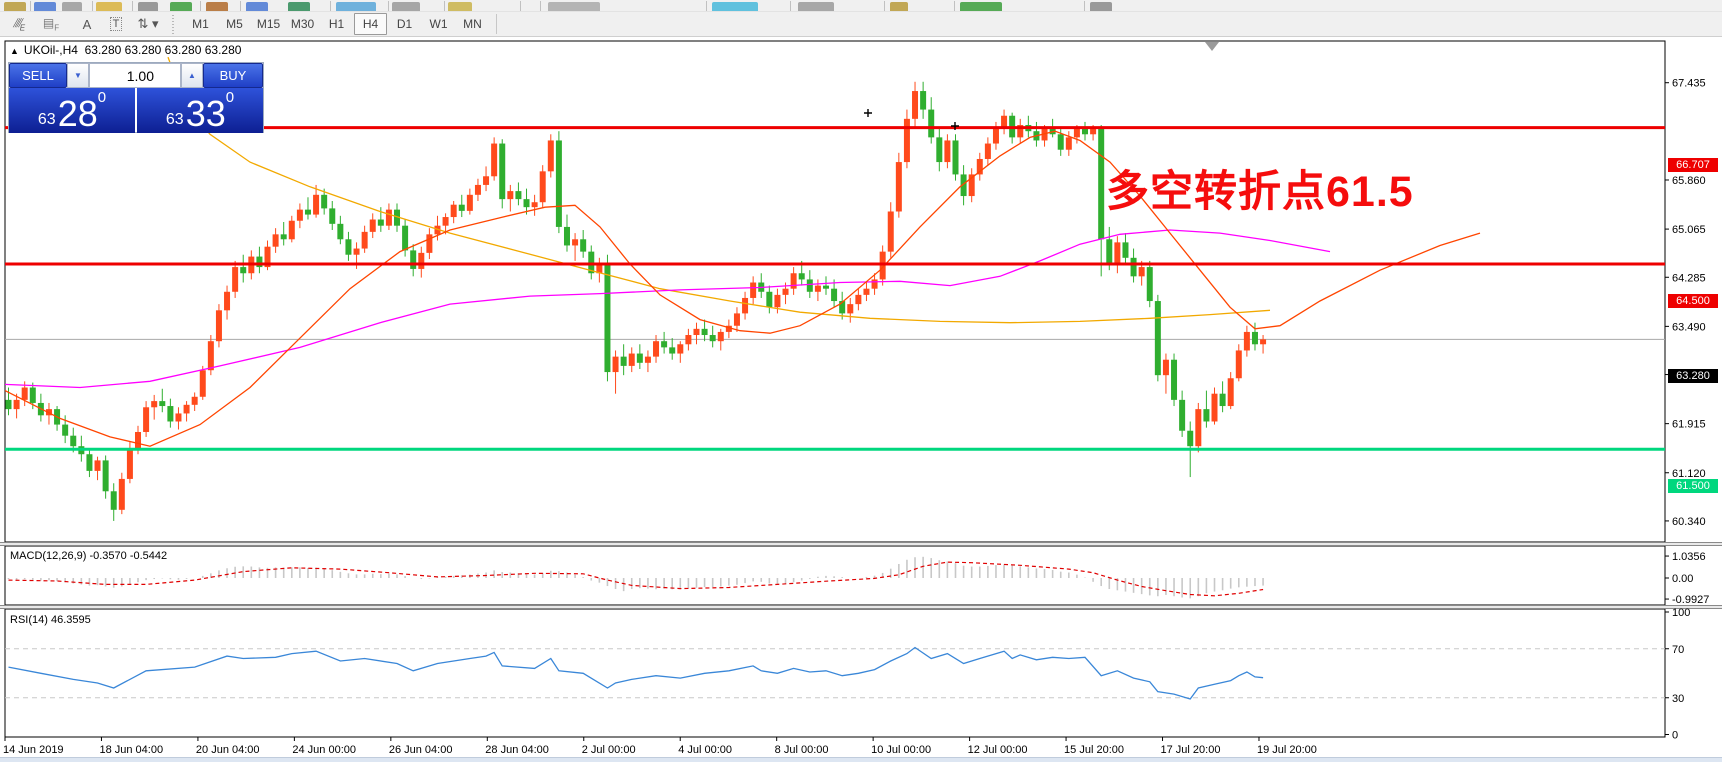 The width and height of the screenshot is (1722, 762). Describe the element at coordinates (517, 750) in the screenshot. I see `svg-text: 28 Jun 04:00` at that location.